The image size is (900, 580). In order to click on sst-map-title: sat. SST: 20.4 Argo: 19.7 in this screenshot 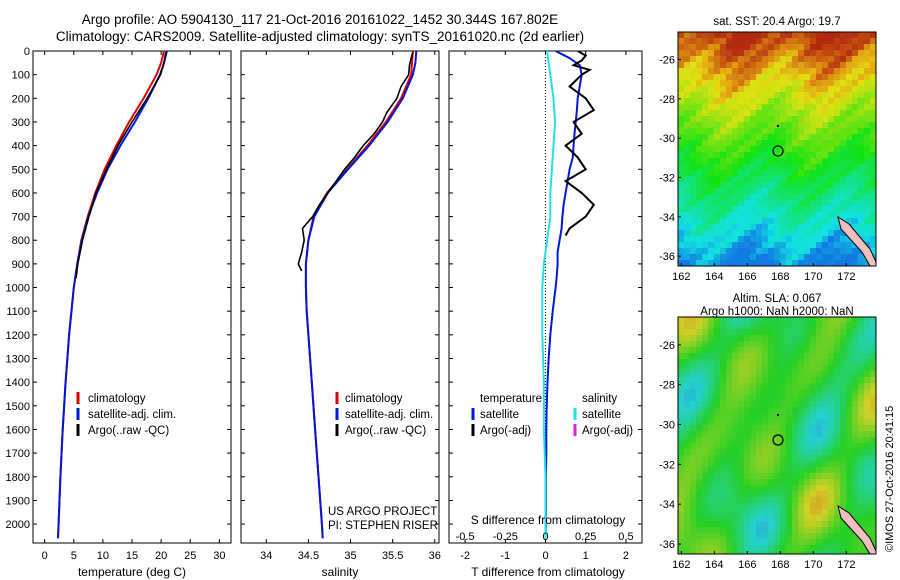, I will do `click(776, 22)`.